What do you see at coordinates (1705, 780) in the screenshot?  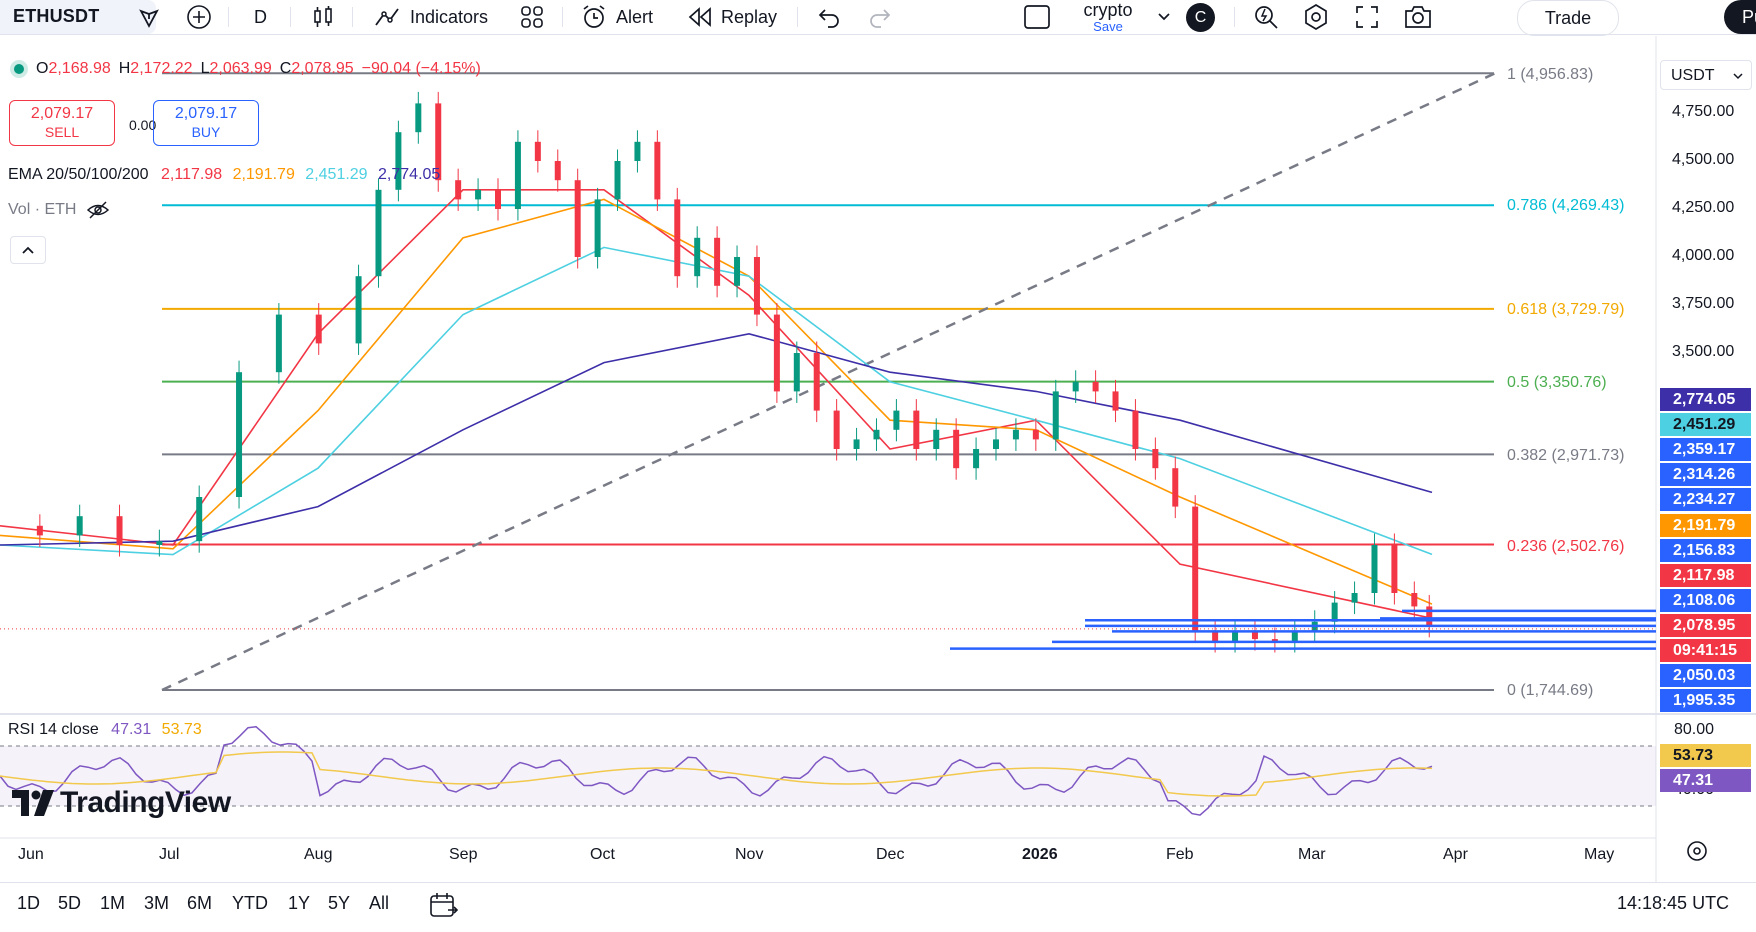 I see `rsi-tag: 47.31` at bounding box center [1705, 780].